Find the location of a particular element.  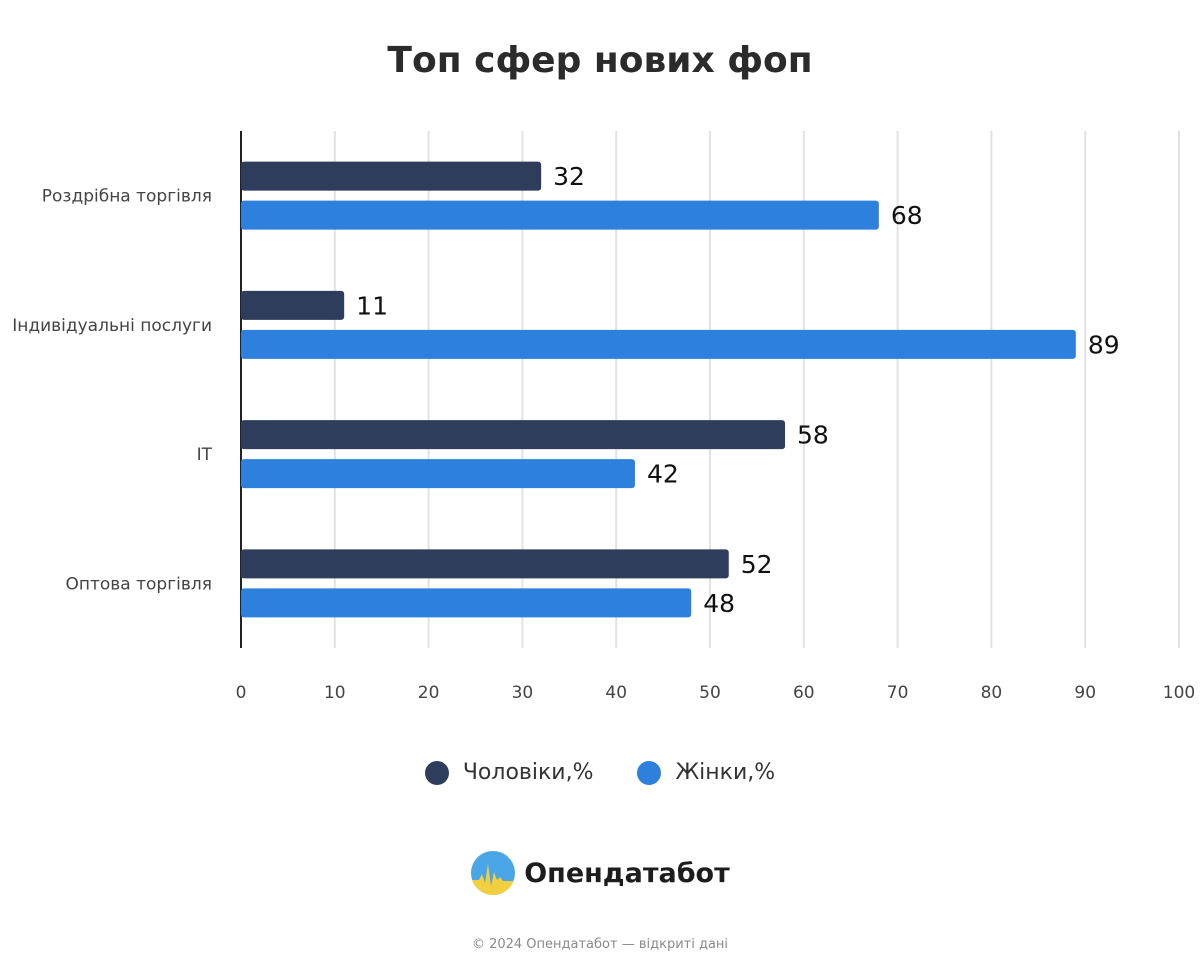

opendatabot-logo-icon is located at coordinates (493, 873).